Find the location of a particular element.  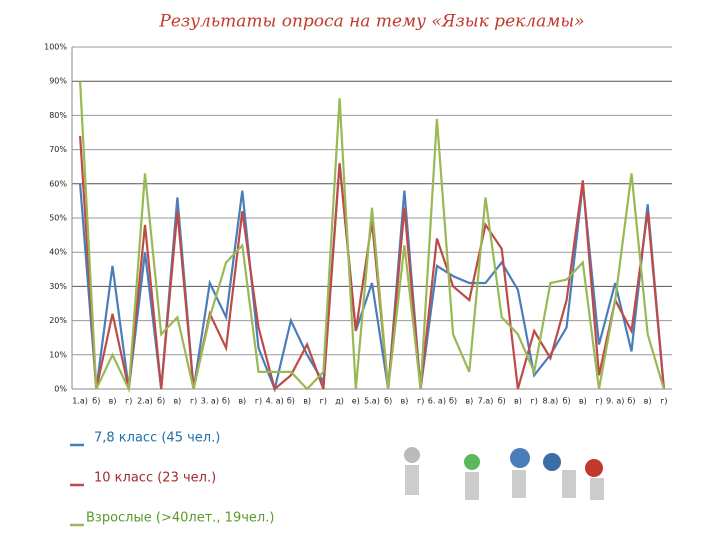

y-tick-label: 20% is located at coordinates (58, 320).